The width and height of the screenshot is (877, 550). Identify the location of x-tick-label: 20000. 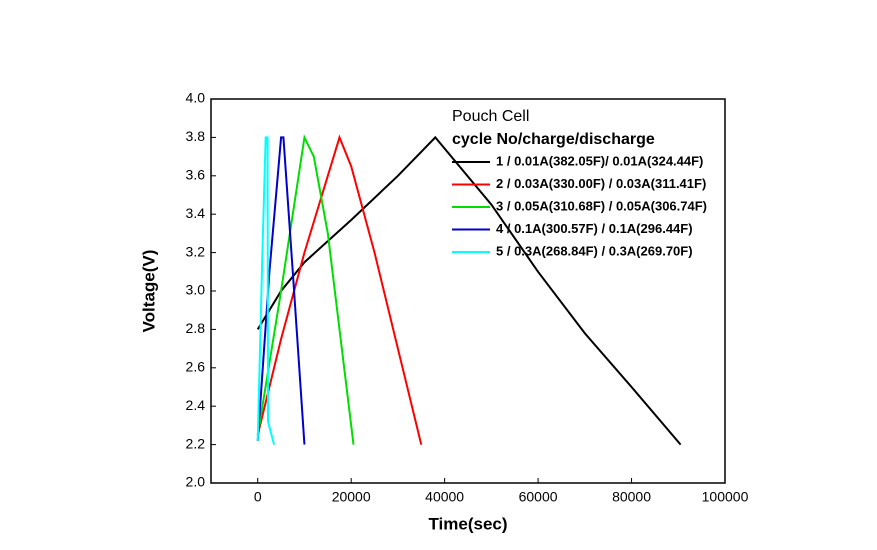
(351, 497).